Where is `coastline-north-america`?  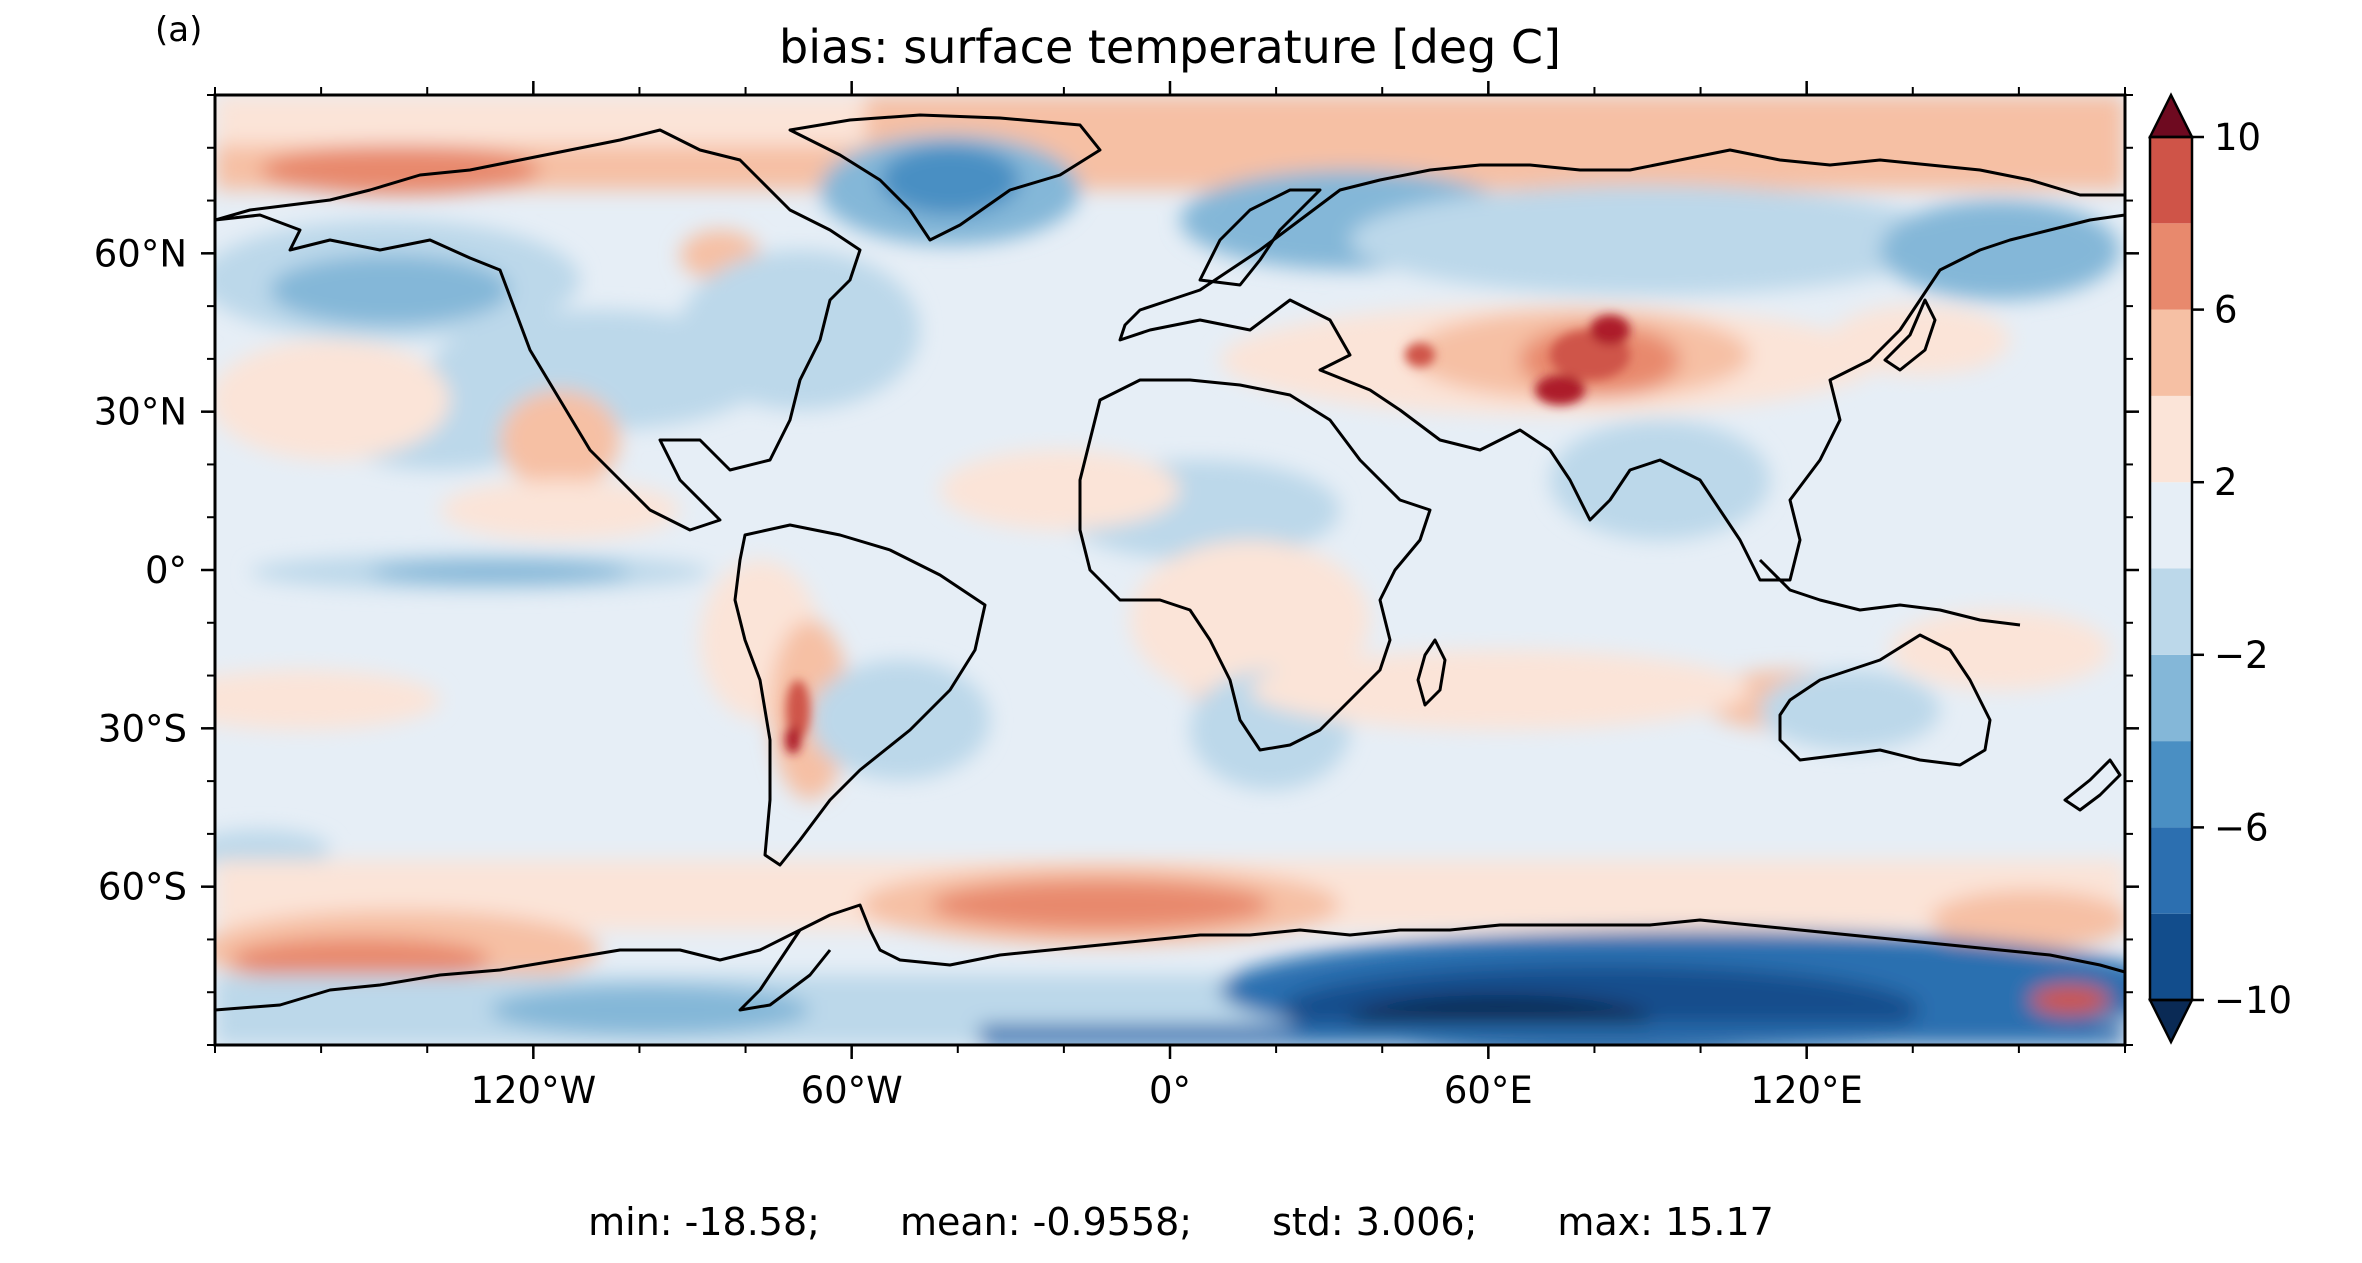 coastline-north-america is located at coordinates (538, 330).